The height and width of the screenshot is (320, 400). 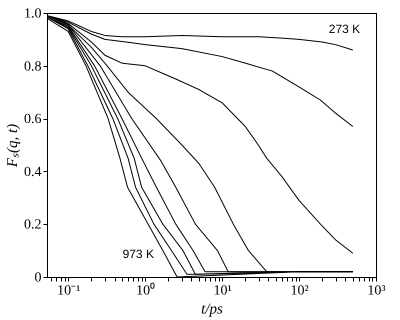 I want to click on y-tick-label: 0.2, so click(x=33, y=225).